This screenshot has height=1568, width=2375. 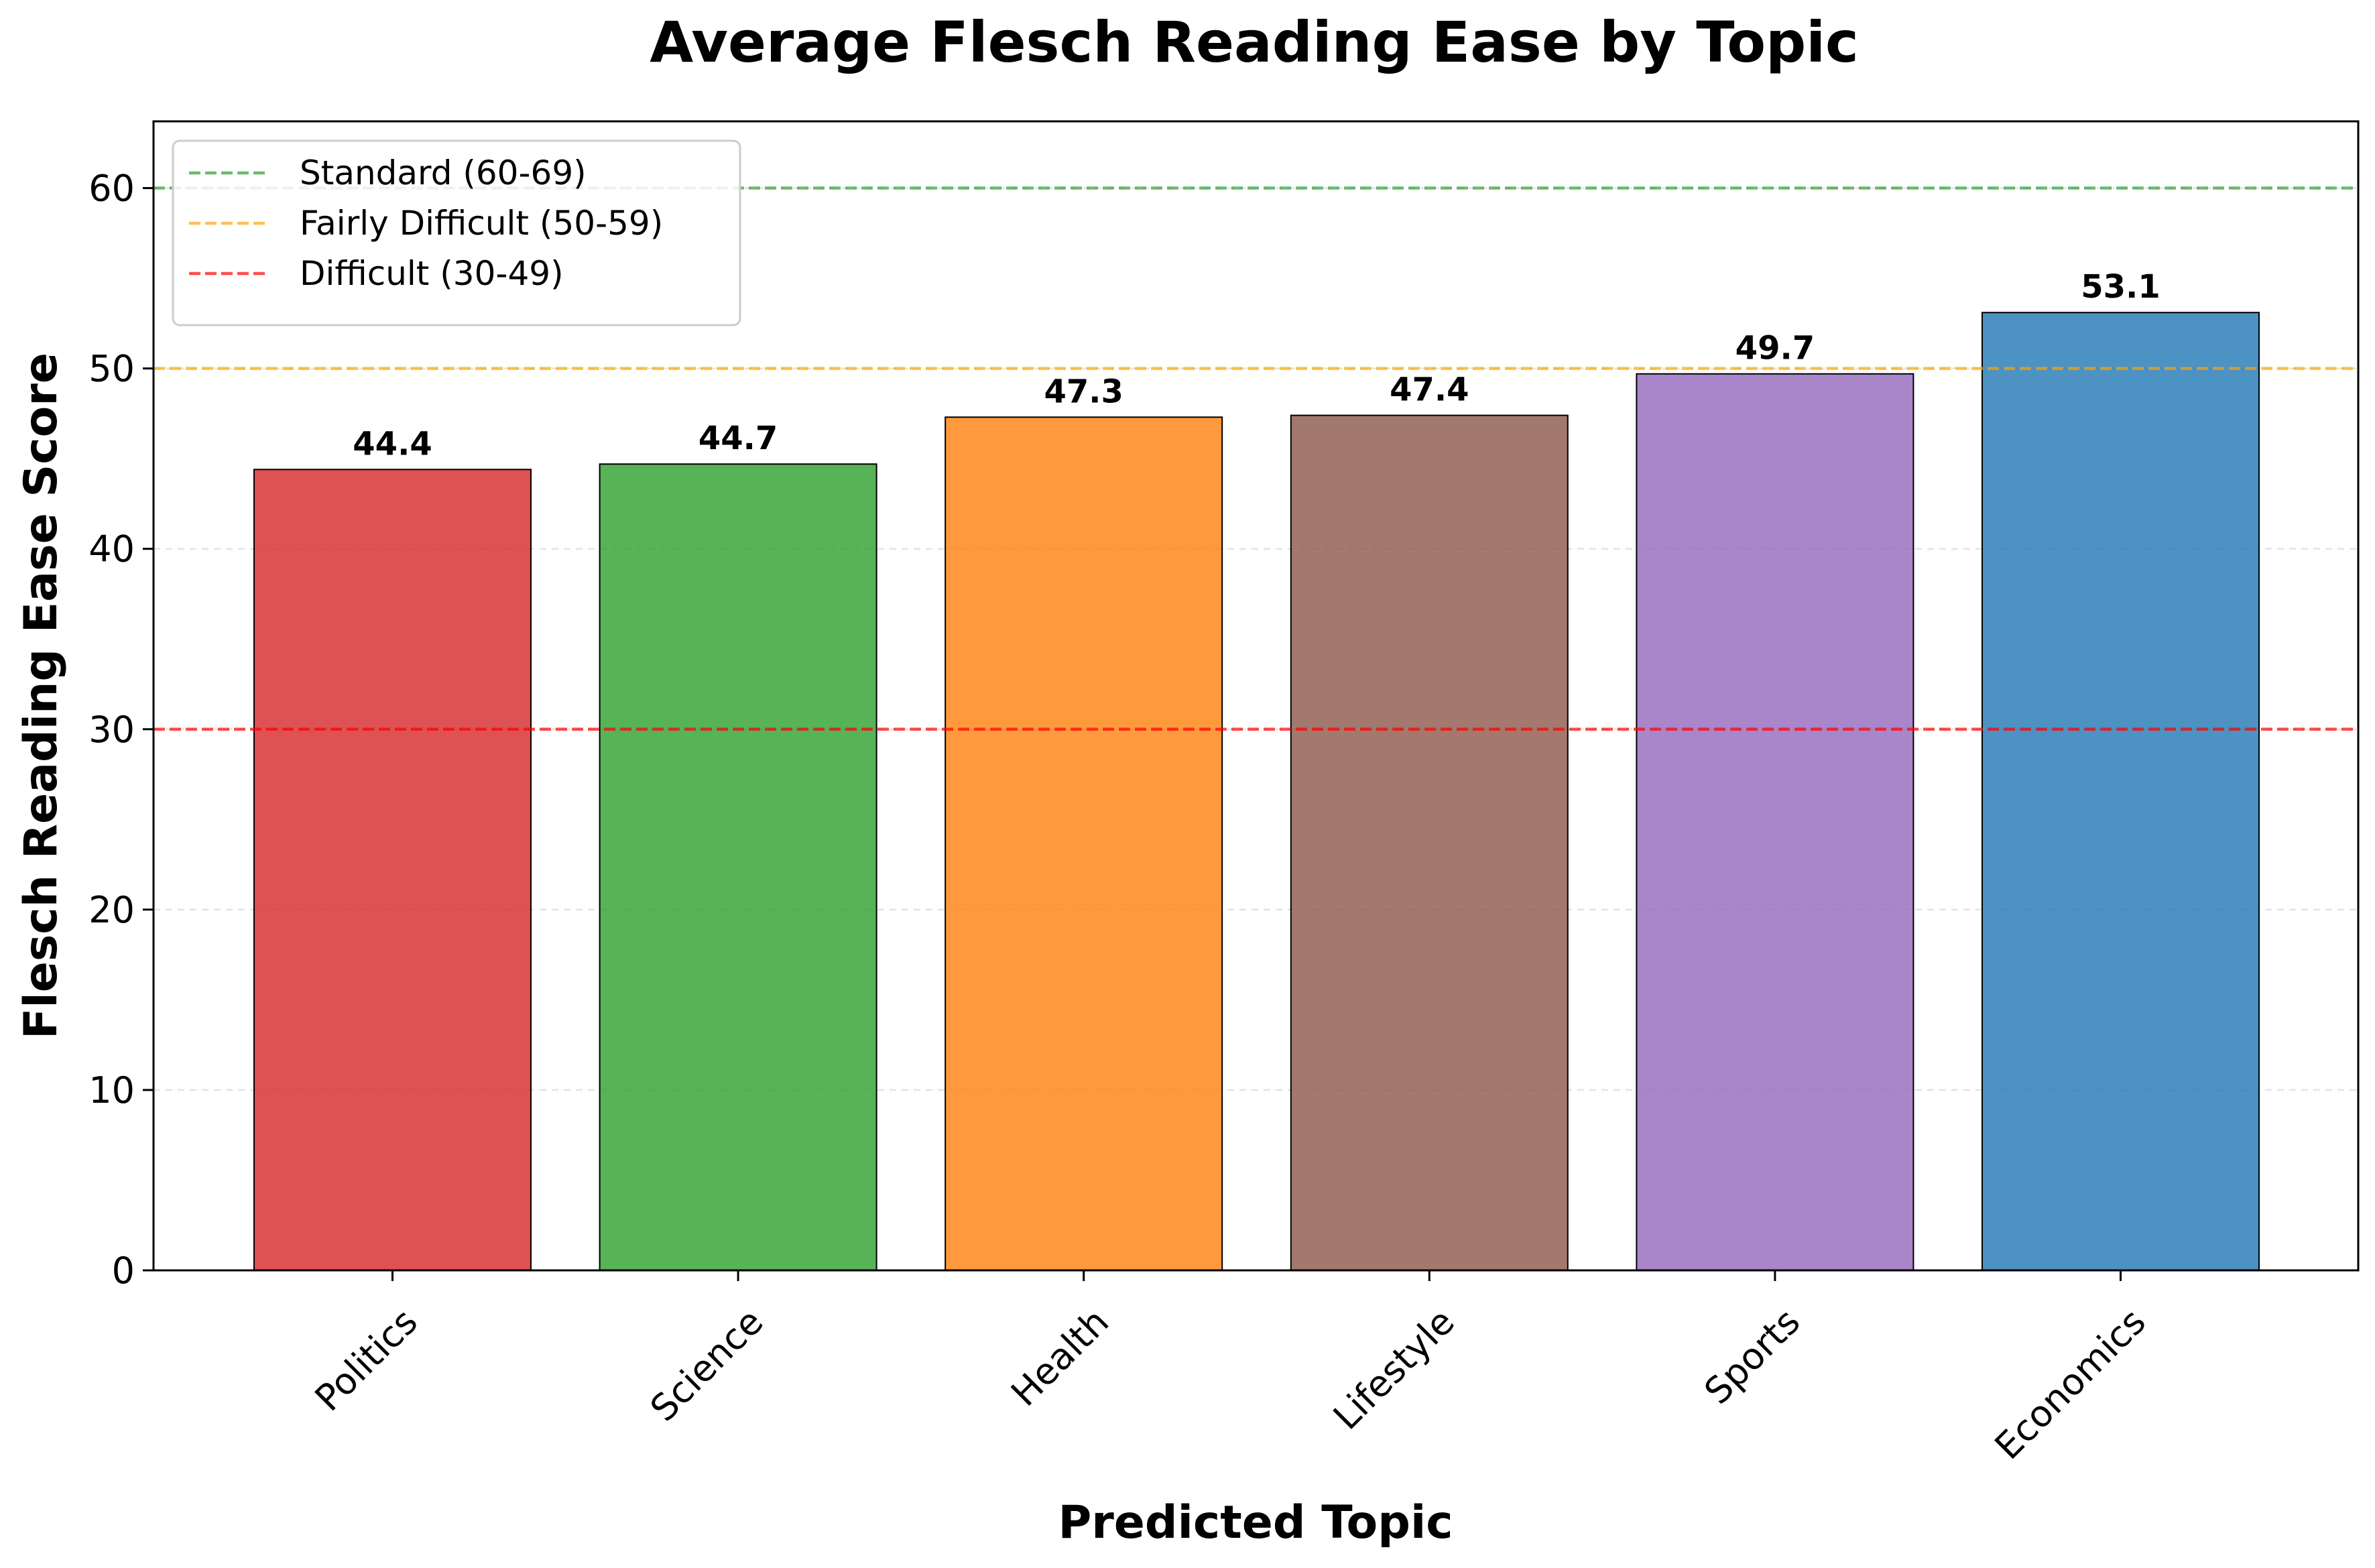 What do you see at coordinates (111, 549) in the screenshot?
I see `y-tick-label: 40` at bounding box center [111, 549].